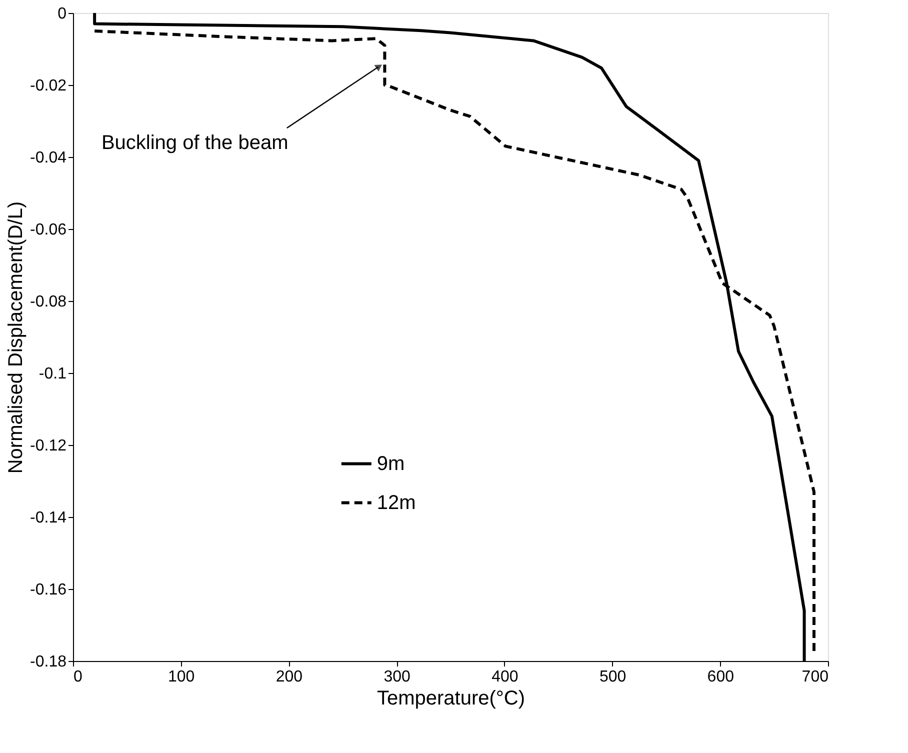  I want to click on x-tick-label: 300, so click(397, 677).